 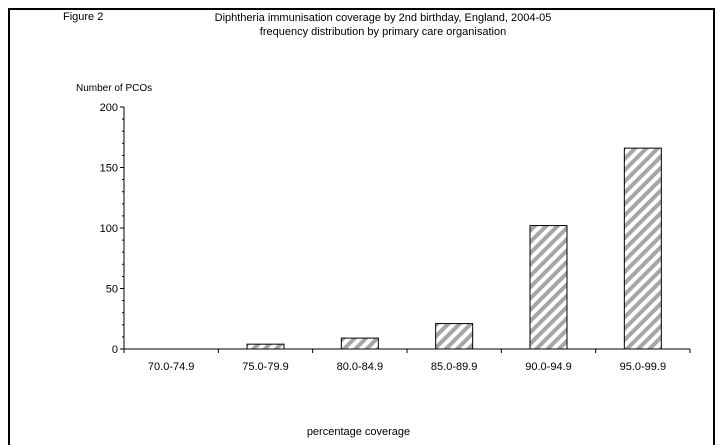 I want to click on y-tick-label: 150, so click(x=109, y=169).